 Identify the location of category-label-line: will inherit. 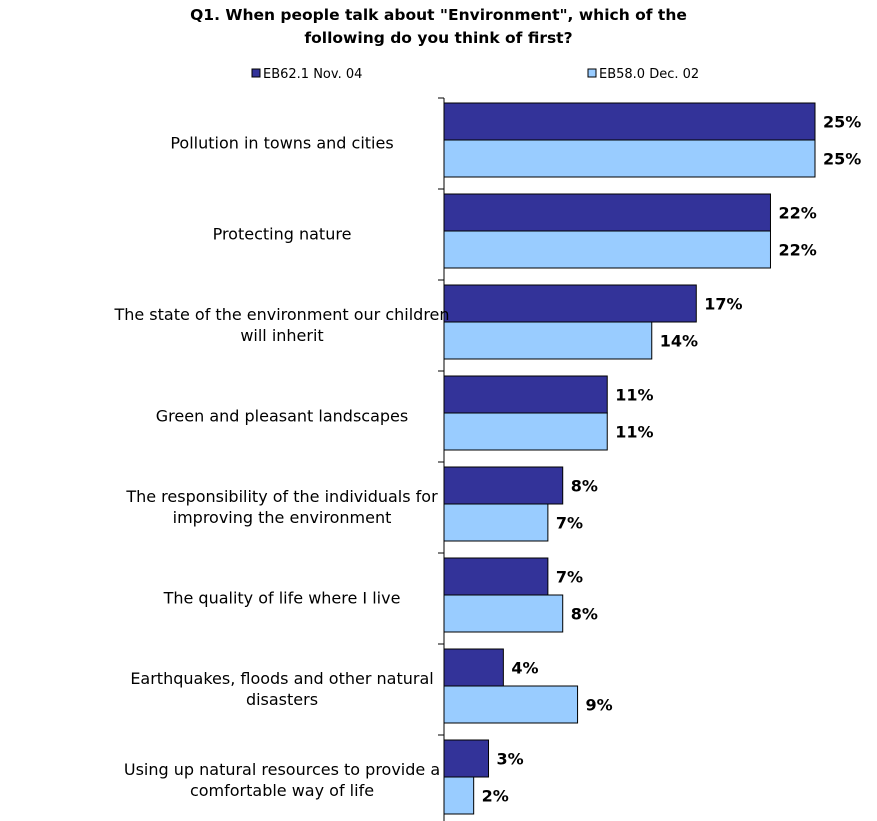
(281, 335).